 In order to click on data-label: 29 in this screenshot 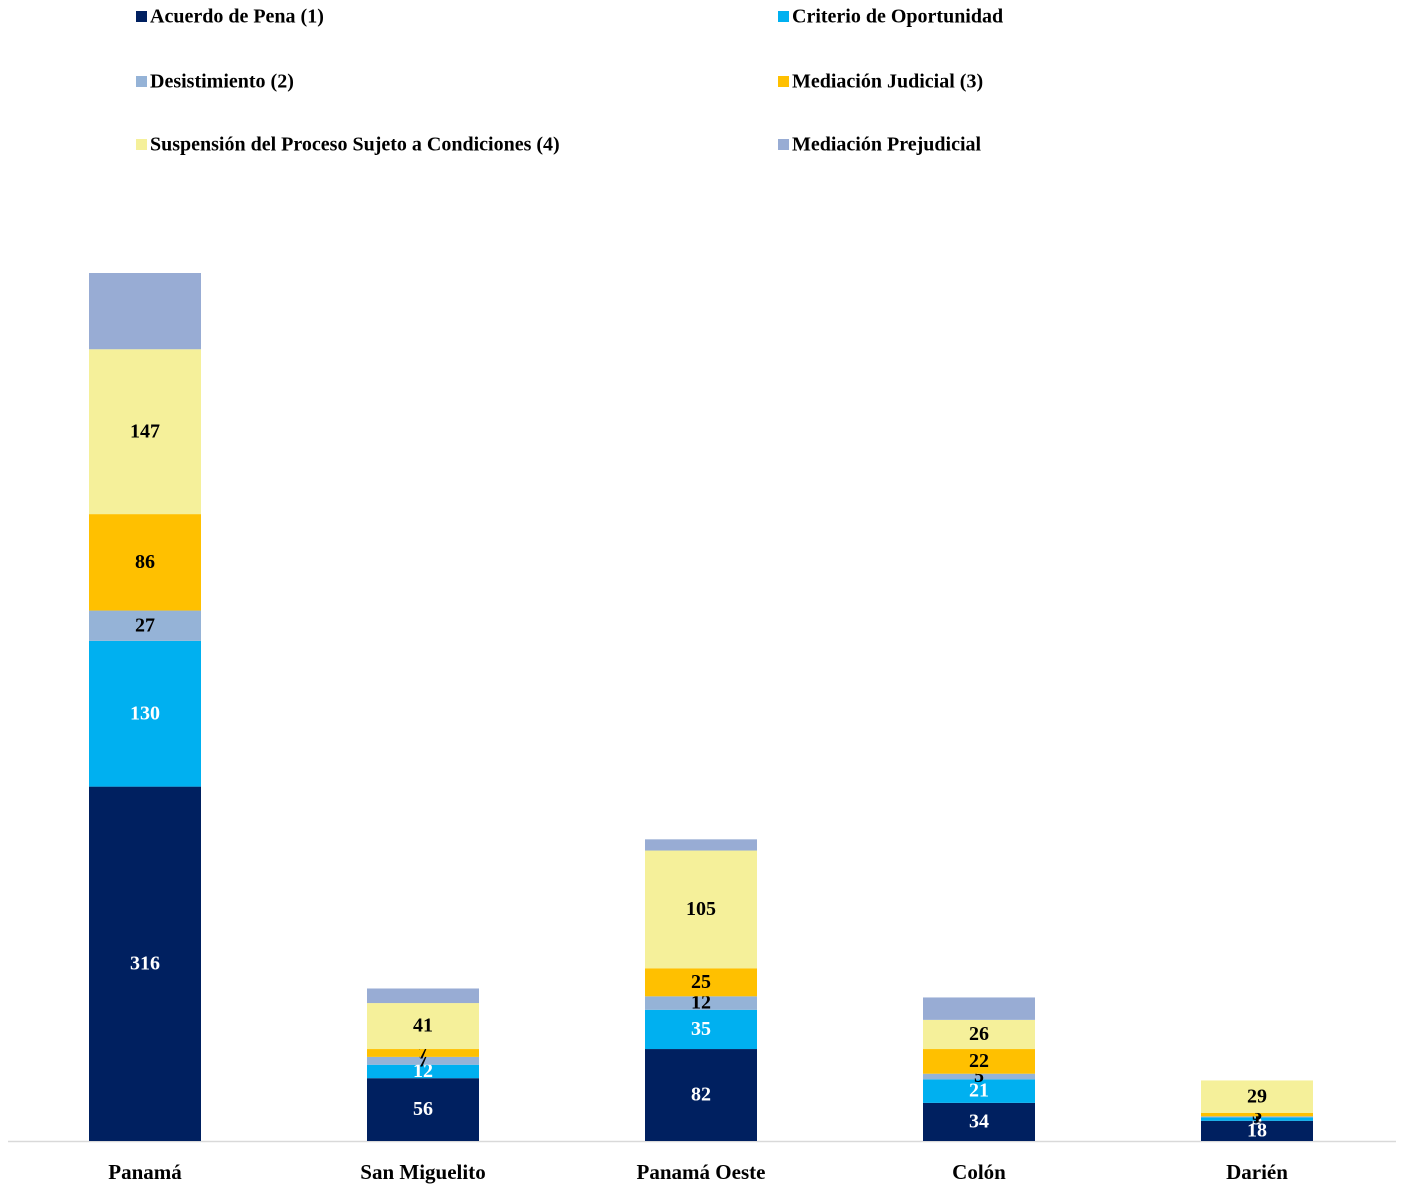, I will do `click(1257, 1096)`.